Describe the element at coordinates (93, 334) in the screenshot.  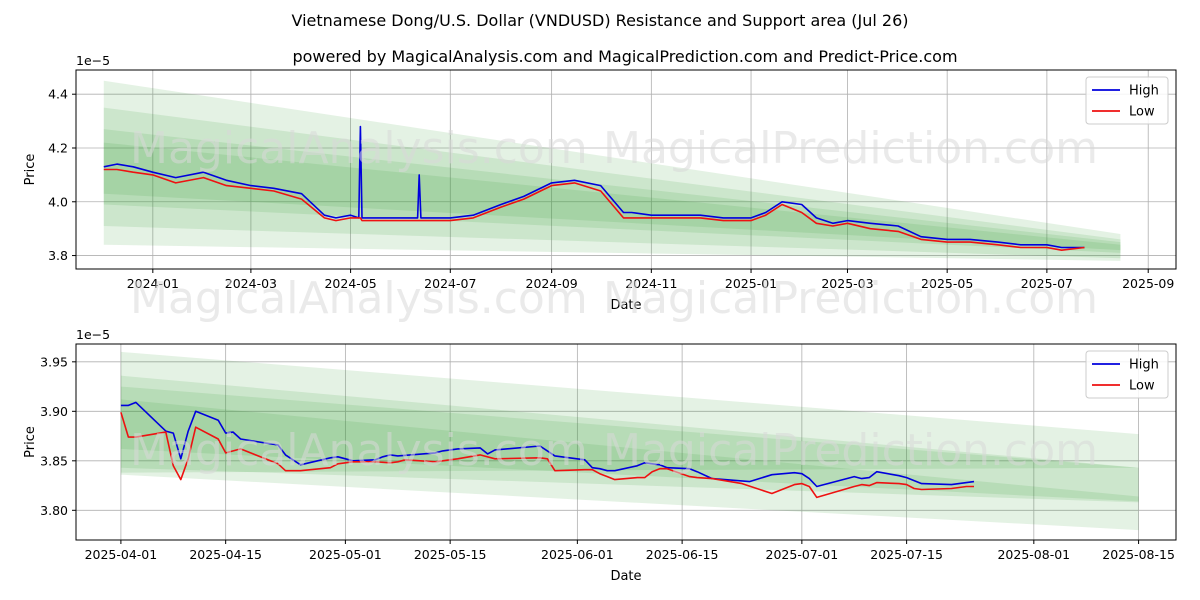
I see `p1-y-exponent-label: 1e−5` at that location.